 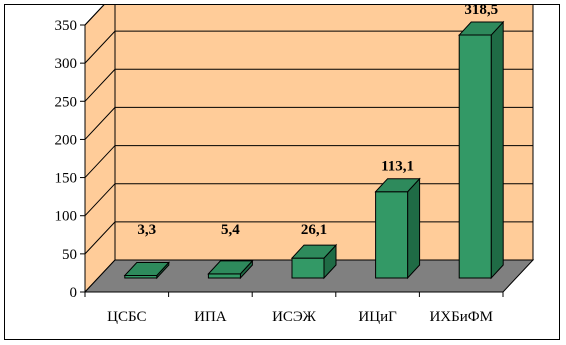 I want to click on bar-ИХБиФМ, so click(x=481, y=150).